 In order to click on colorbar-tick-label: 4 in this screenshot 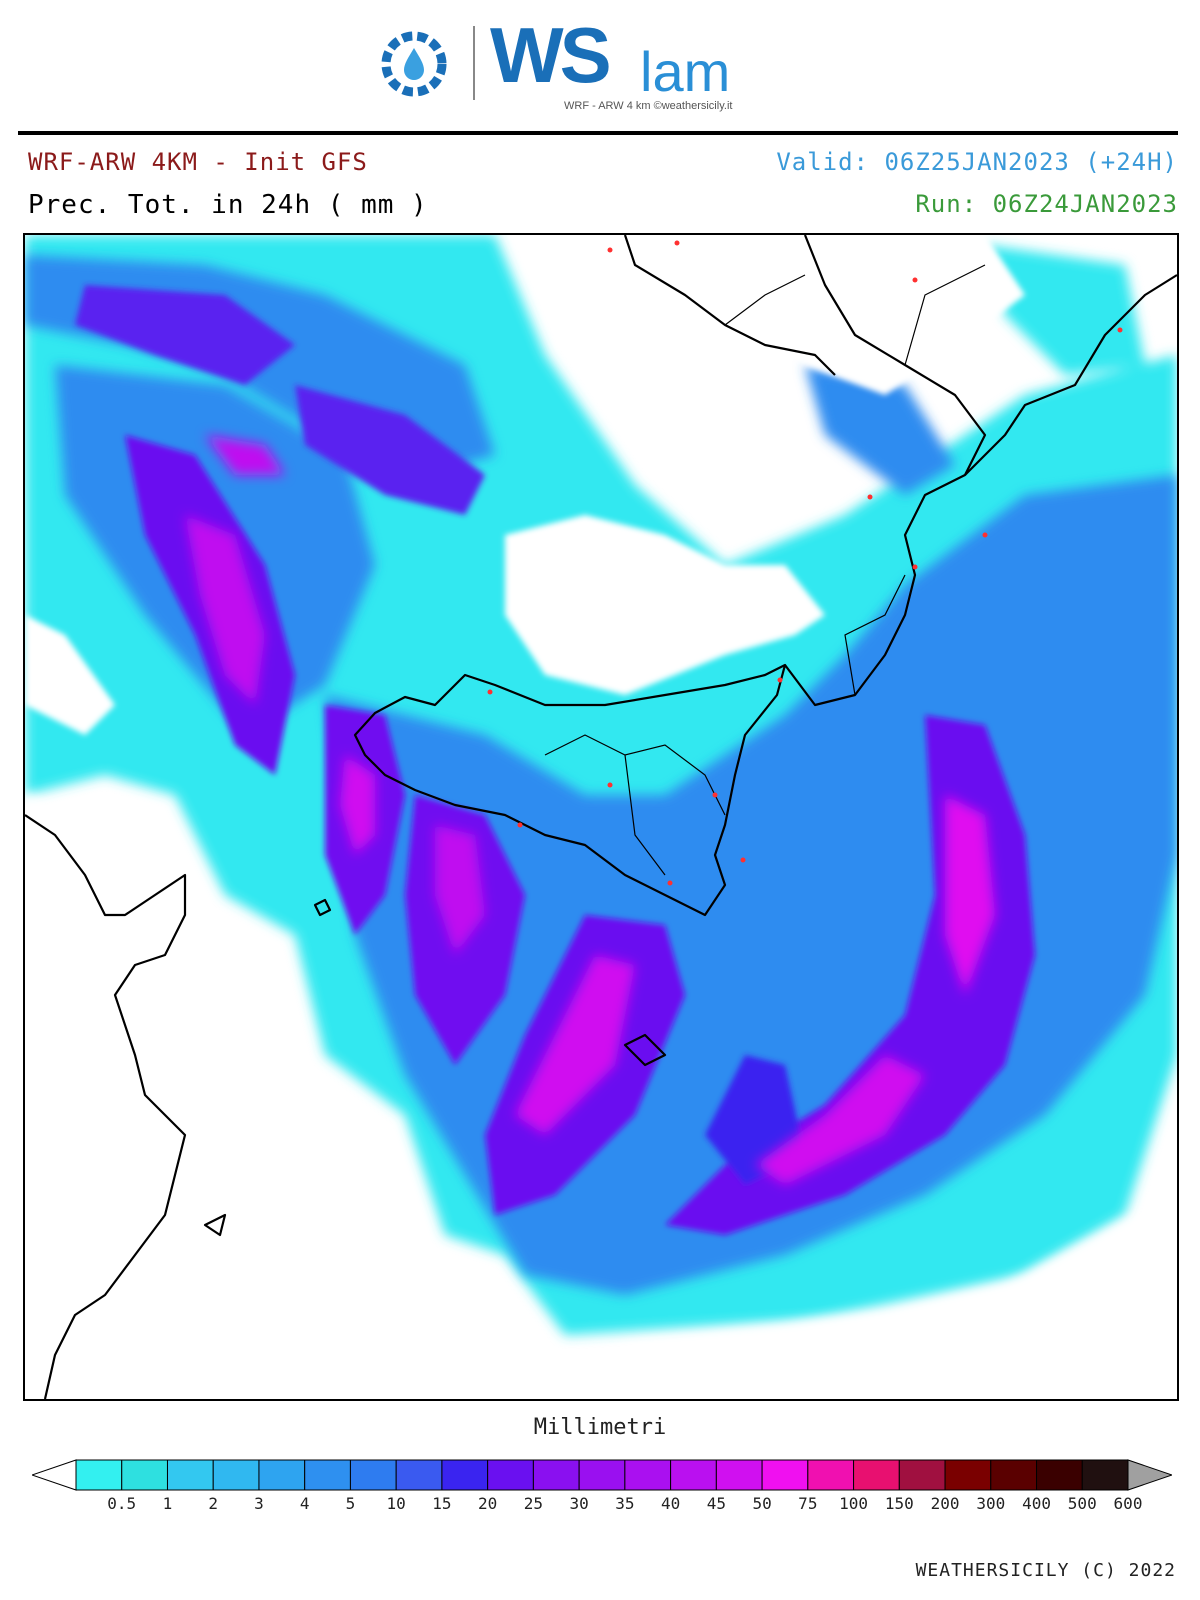, I will do `click(304, 1503)`.